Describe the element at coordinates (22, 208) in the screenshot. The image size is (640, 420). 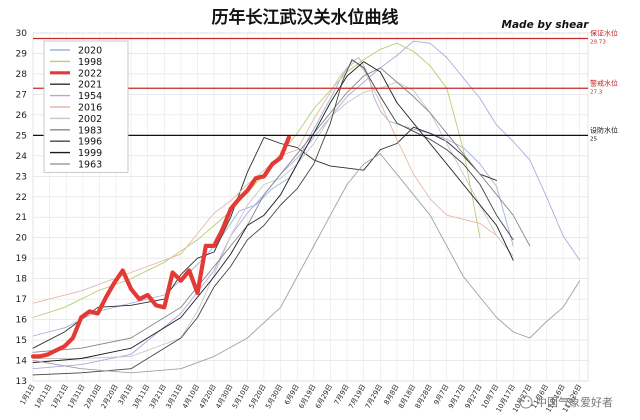
I see `y-axis: 13 14 15 16 17 18 19 20 21 22 23 24 25 26 27 28 29 30` at that location.